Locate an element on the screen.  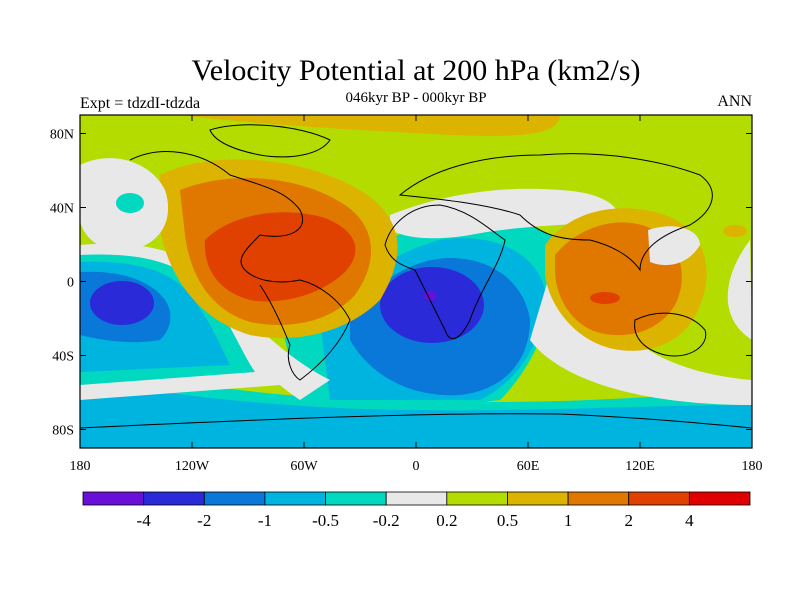
maritime-red is located at coordinates (605, 298).